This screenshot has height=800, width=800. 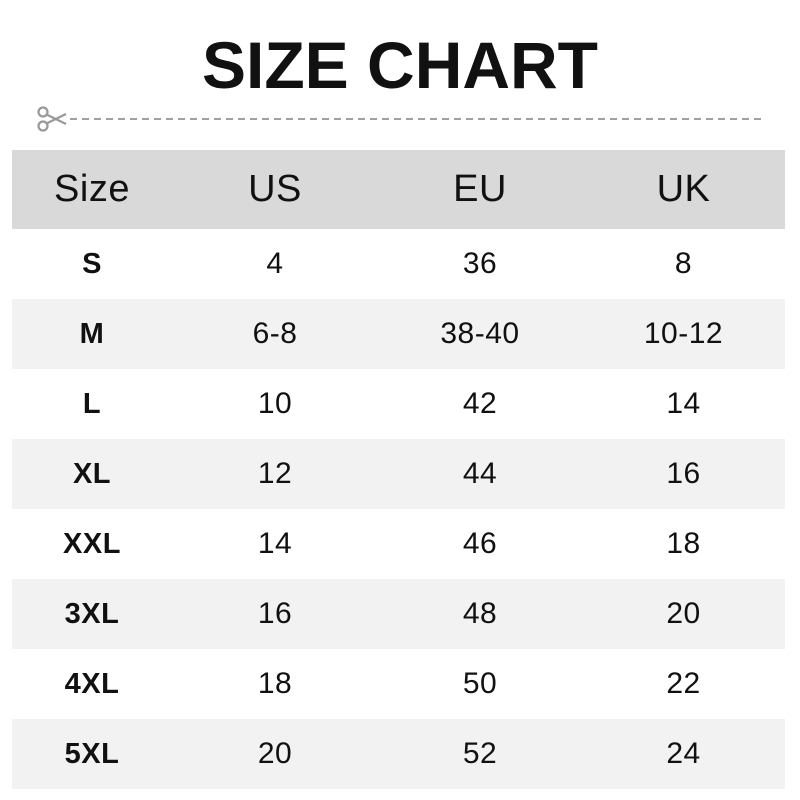 What do you see at coordinates (275, 189) in the screenshot?
I see `header-us: US` at bounding box center [275, 189].